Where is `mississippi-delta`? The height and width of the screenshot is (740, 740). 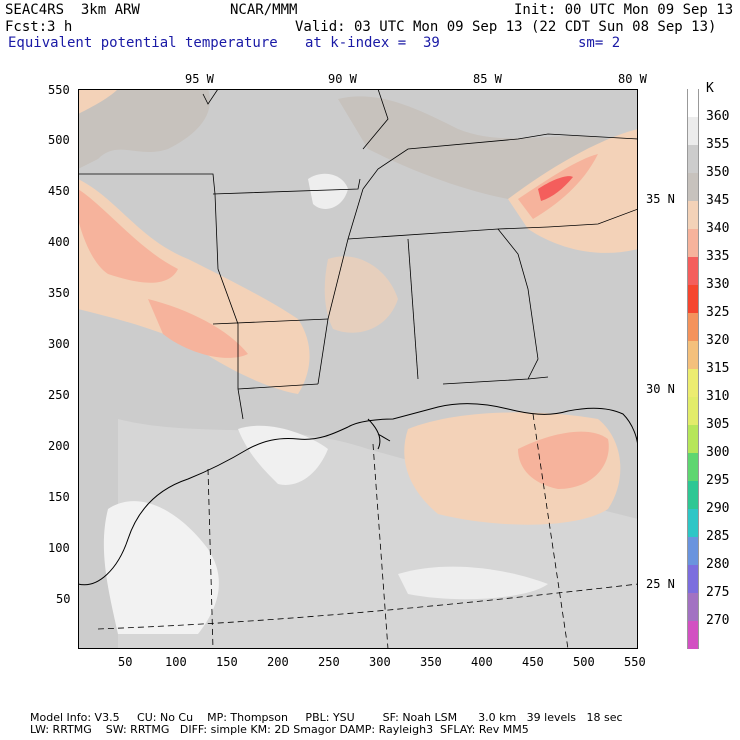 mississippi-delta is located at coordinates (379, 434).